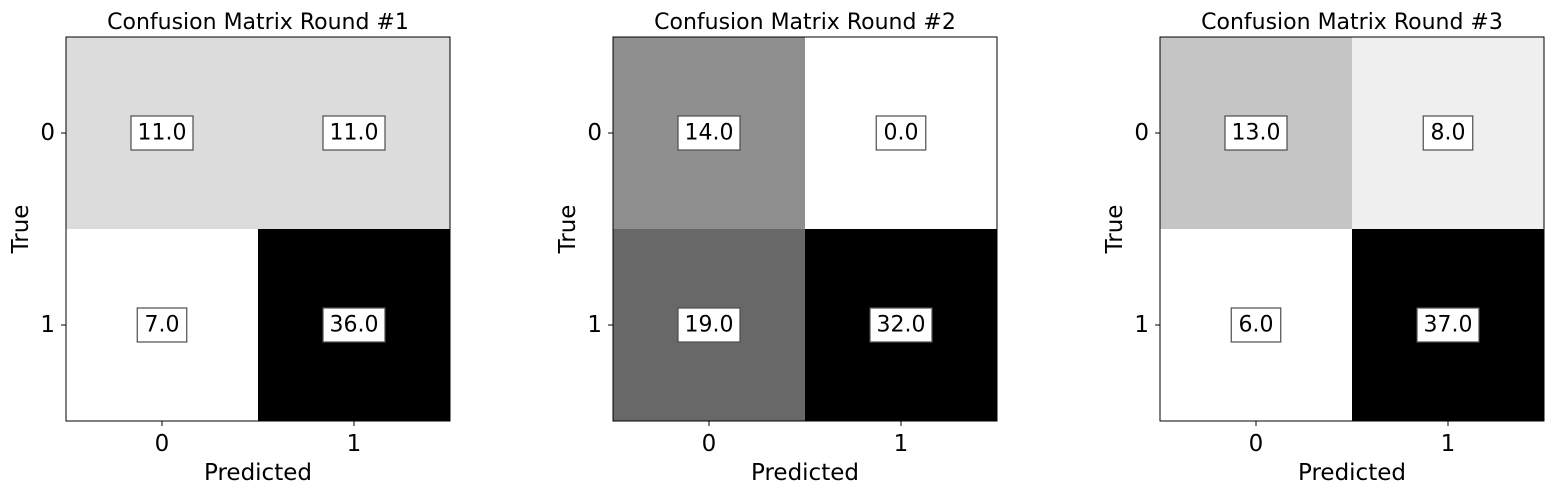 The image size is (1553, 495). I want to click on value-label: 36.0, so click(354, 325).